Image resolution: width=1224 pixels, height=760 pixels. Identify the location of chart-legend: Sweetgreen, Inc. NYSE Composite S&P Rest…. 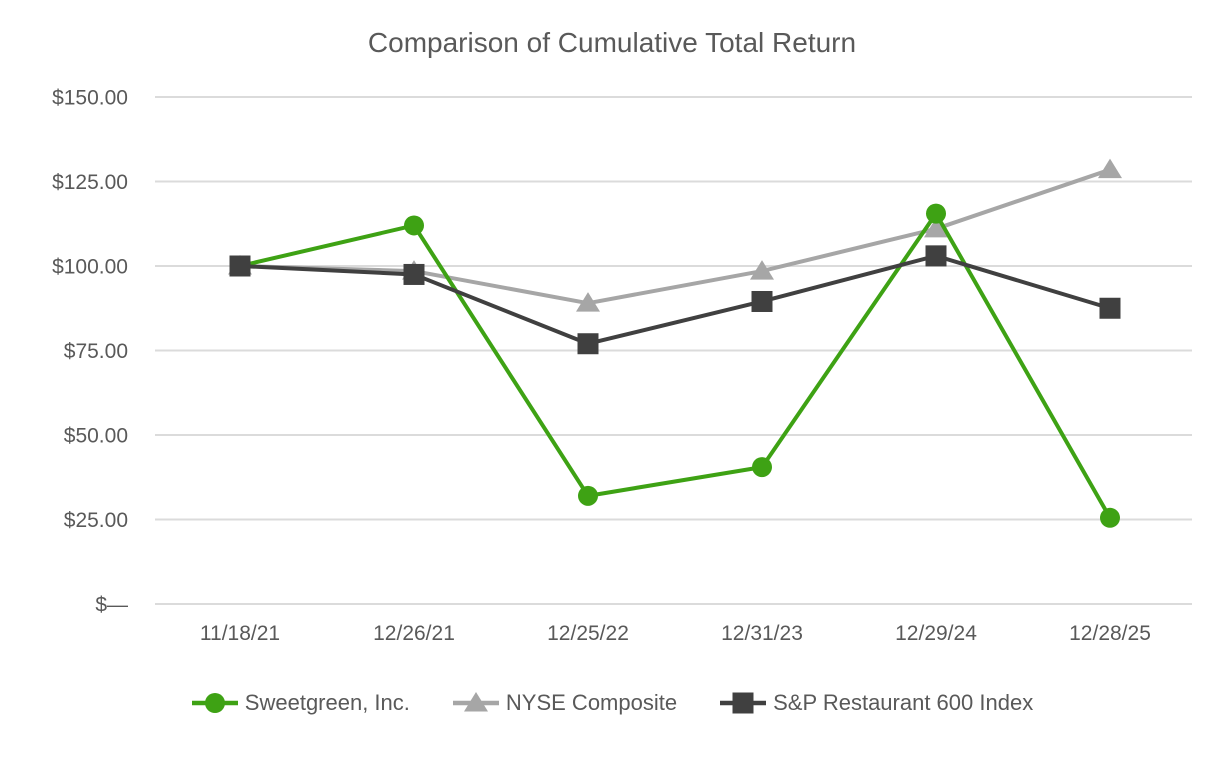
(612, 703).